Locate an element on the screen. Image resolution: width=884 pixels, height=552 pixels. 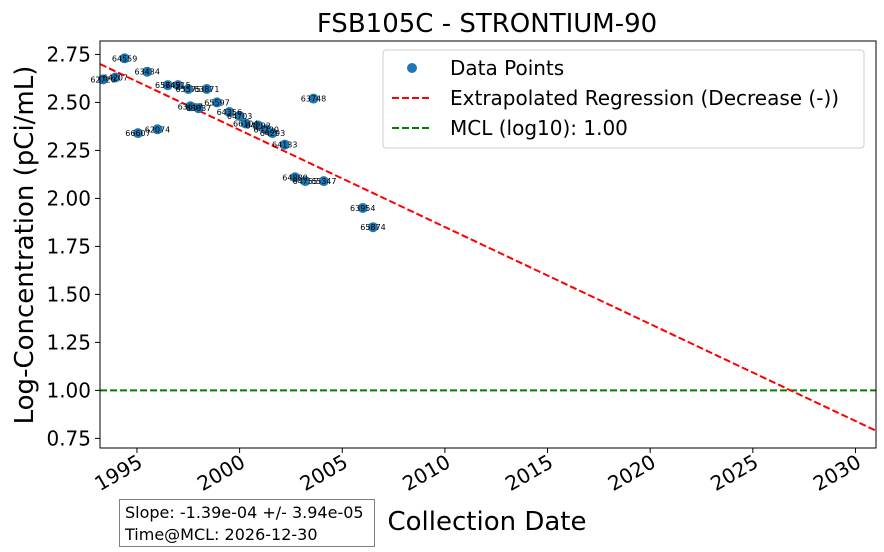
data-point-label: 64220 is located at coordinates (266, 129).